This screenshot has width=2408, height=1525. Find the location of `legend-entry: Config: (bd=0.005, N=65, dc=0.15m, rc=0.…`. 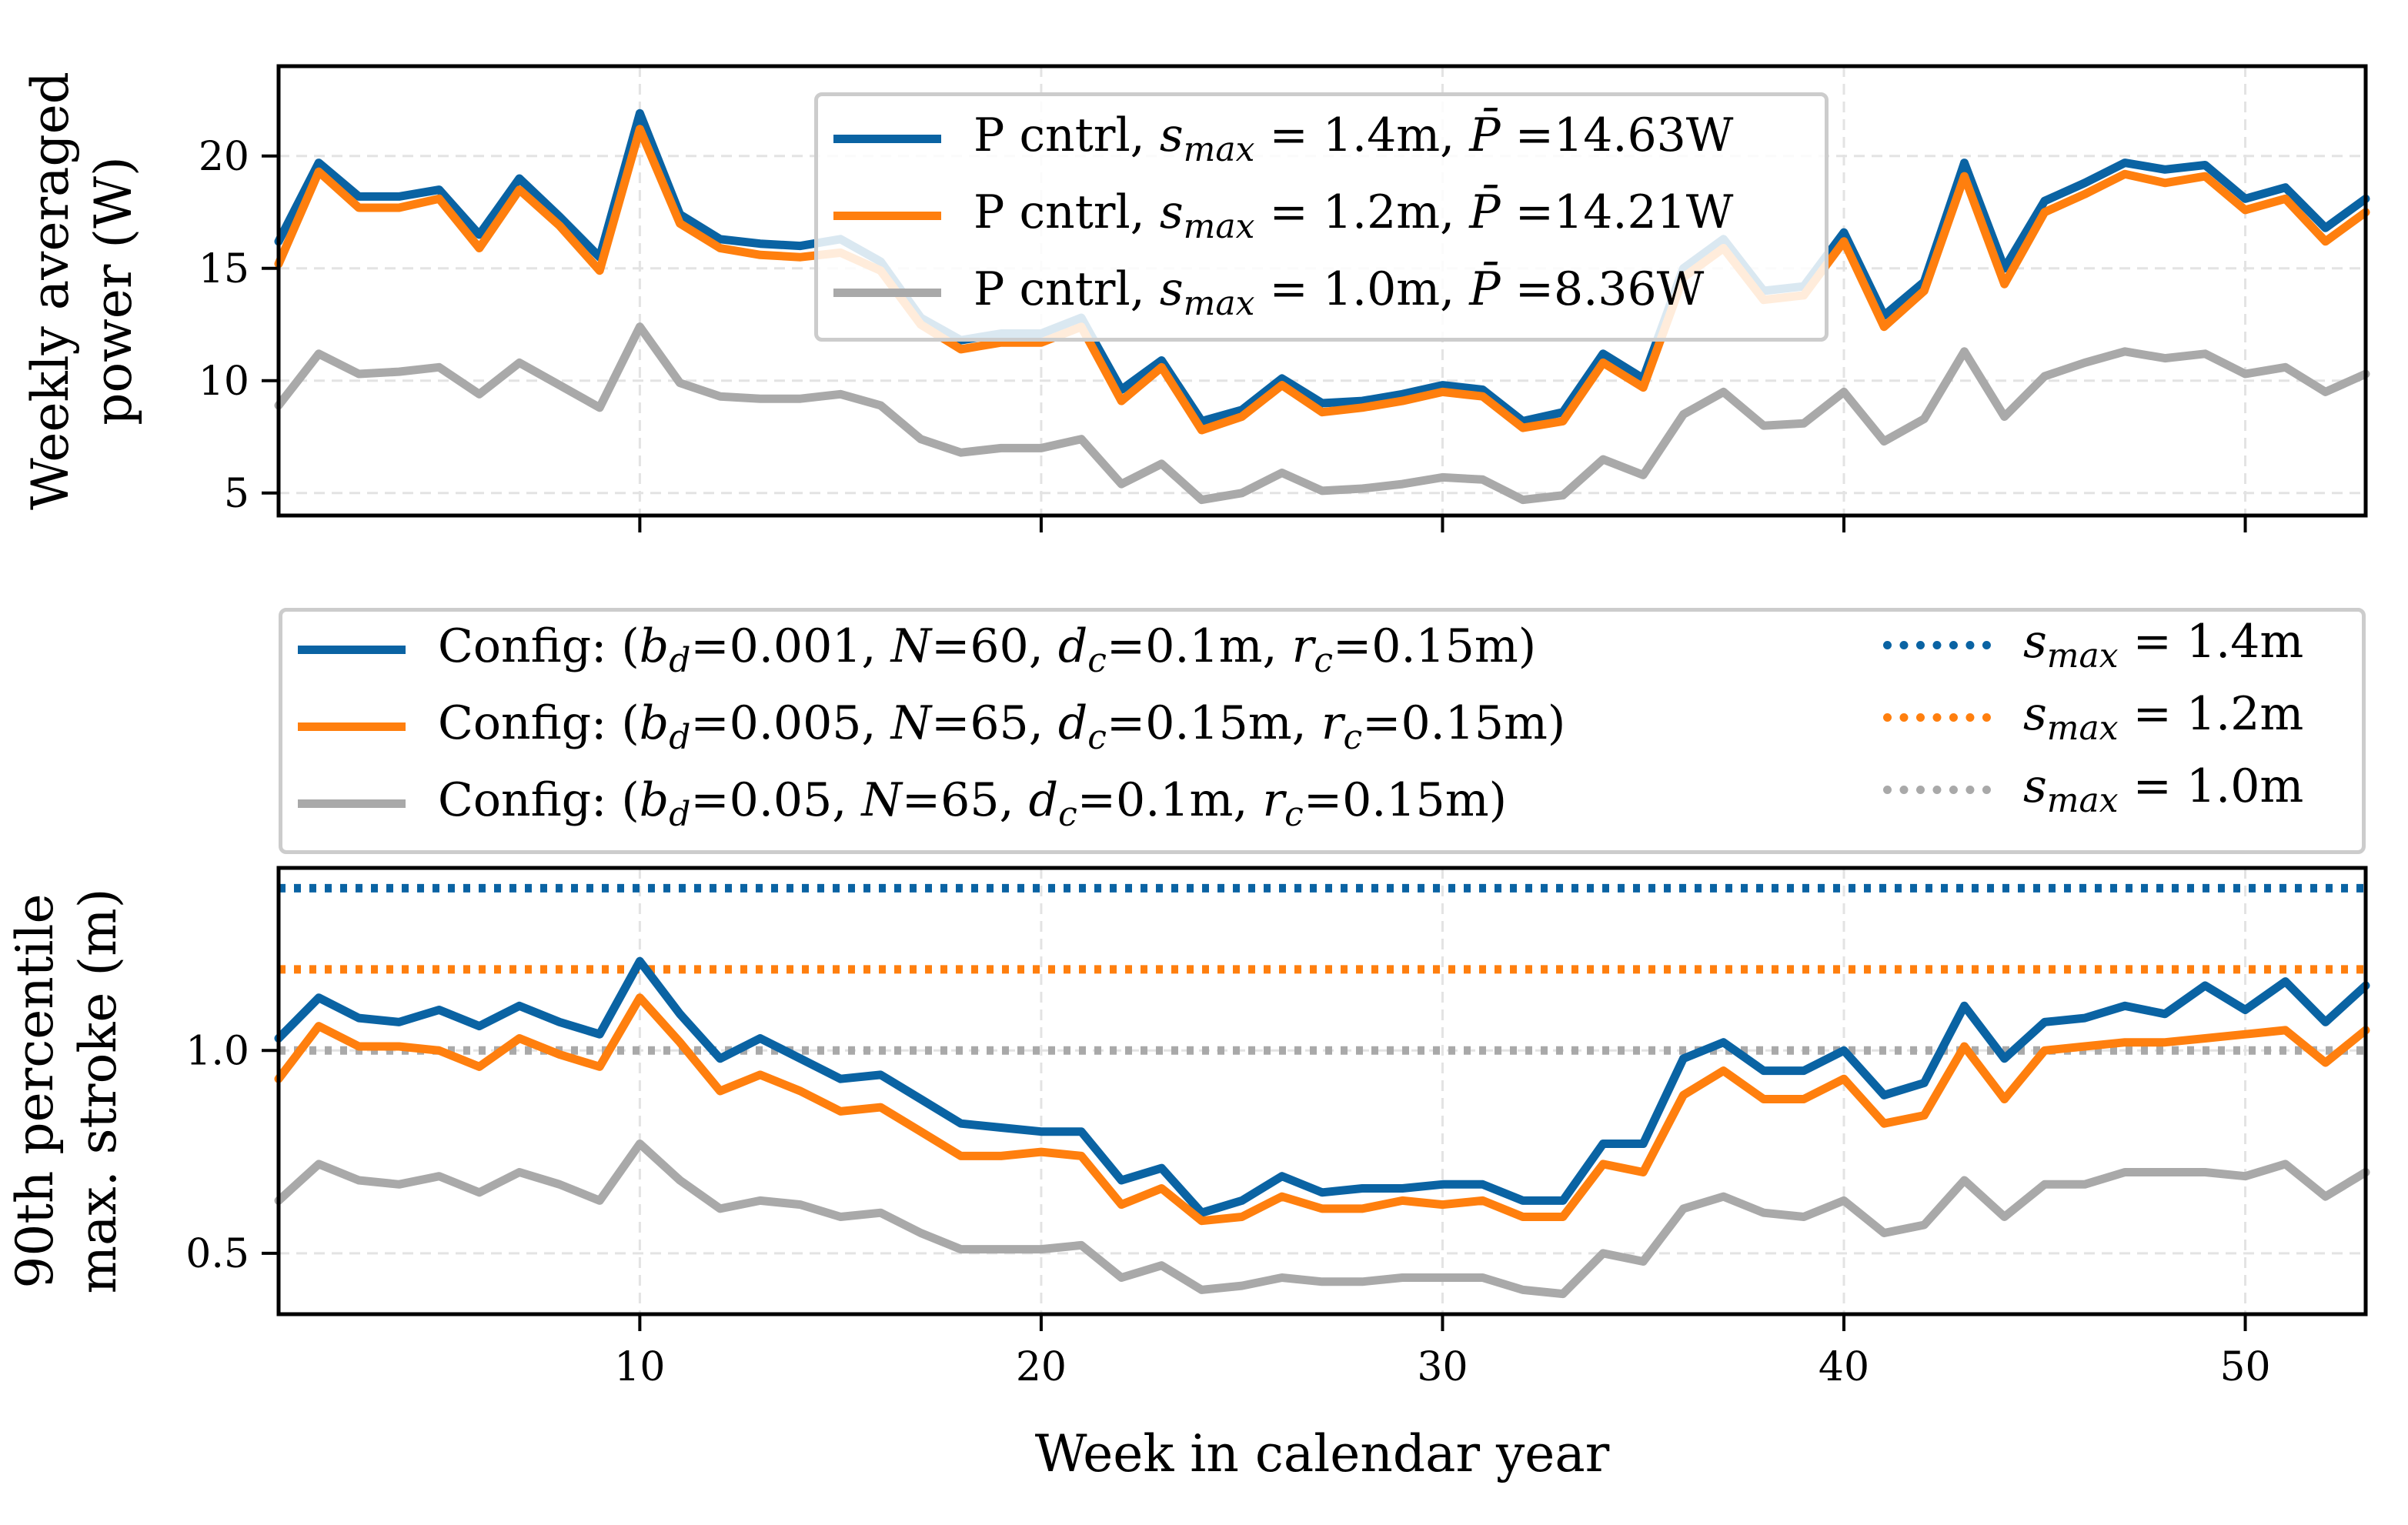

legend-entry: Config: (bd=0.005, N=65, dc=0.15m, rc=0.… is located at coordinates (931, 726).